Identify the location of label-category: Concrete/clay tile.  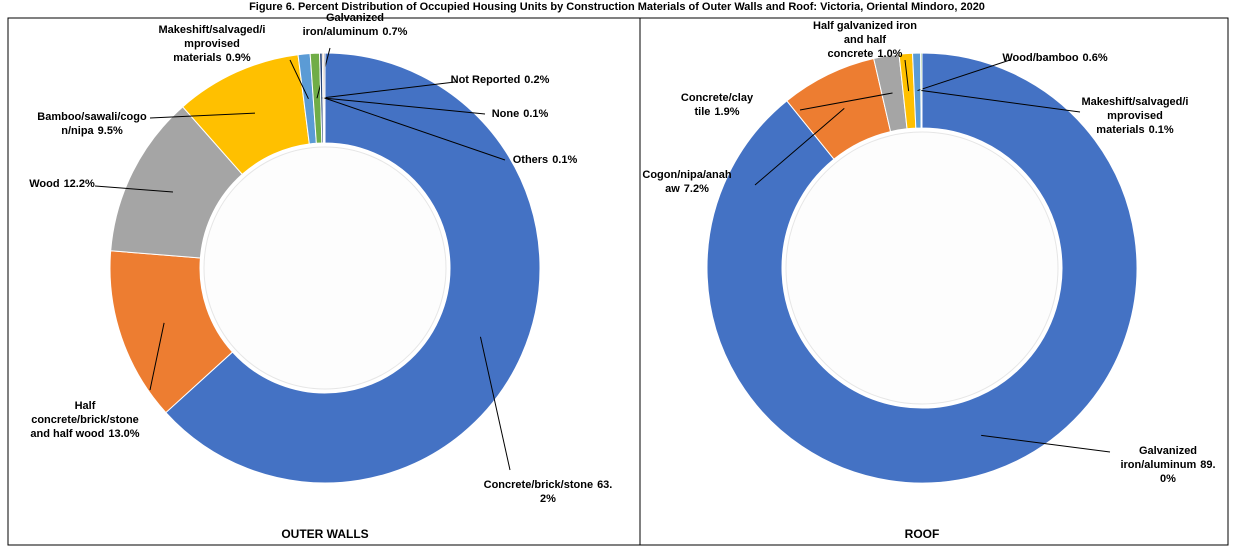
(717, 105).